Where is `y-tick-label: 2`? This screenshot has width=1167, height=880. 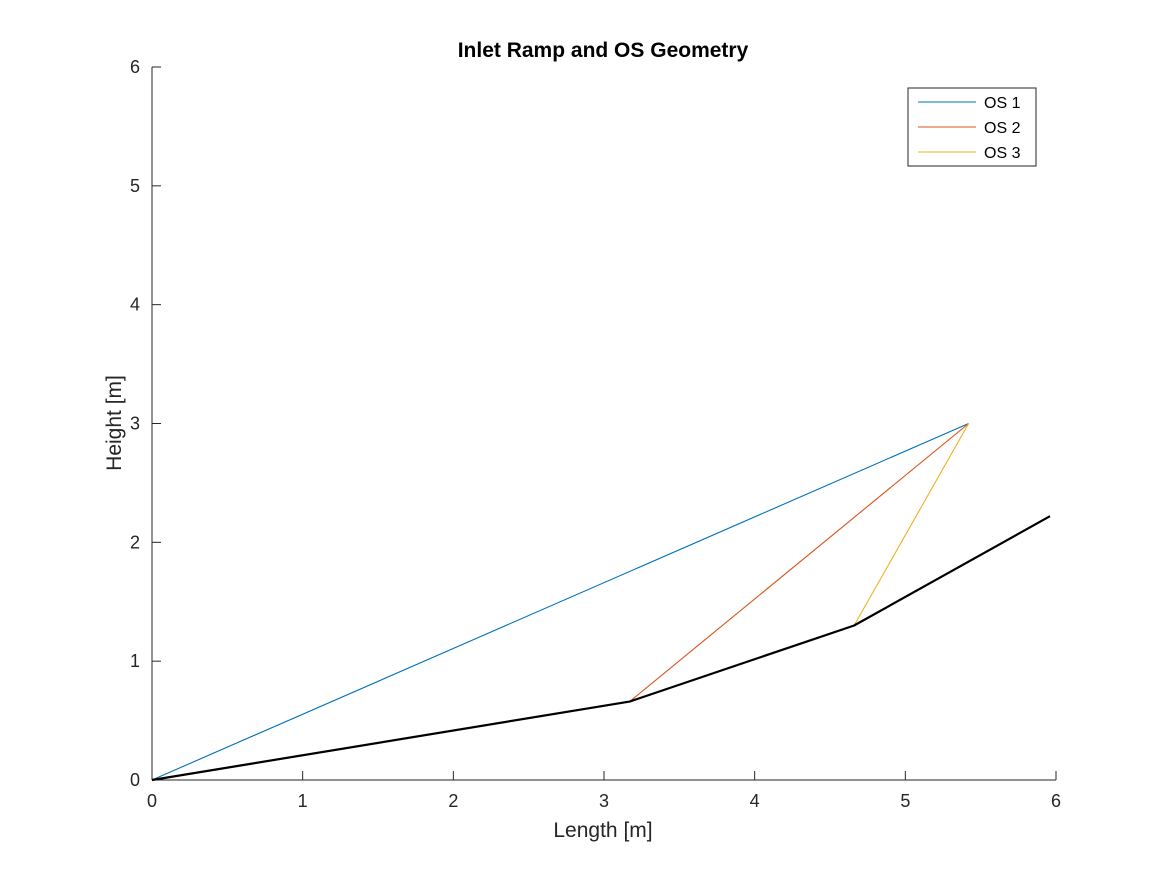 y-tick-label: 2 is located at coordinates (135, 542).